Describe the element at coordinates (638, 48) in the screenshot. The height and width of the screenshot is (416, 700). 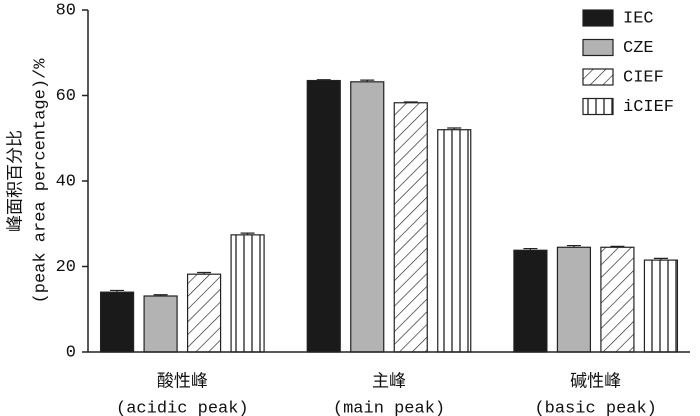
I see `legend-label: CZE` at that location.